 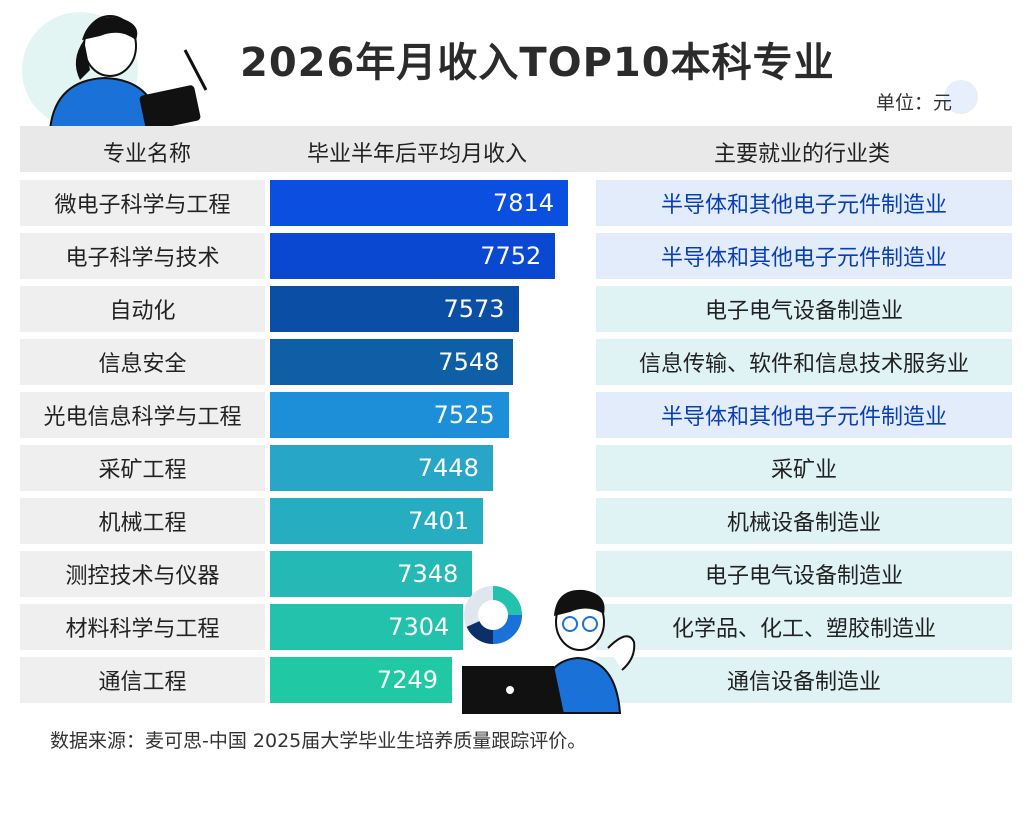 What do you see at coordinates (419, 627) in the screenshot?
I see `income-value-label: 7304` at bounding box center [419, 627].